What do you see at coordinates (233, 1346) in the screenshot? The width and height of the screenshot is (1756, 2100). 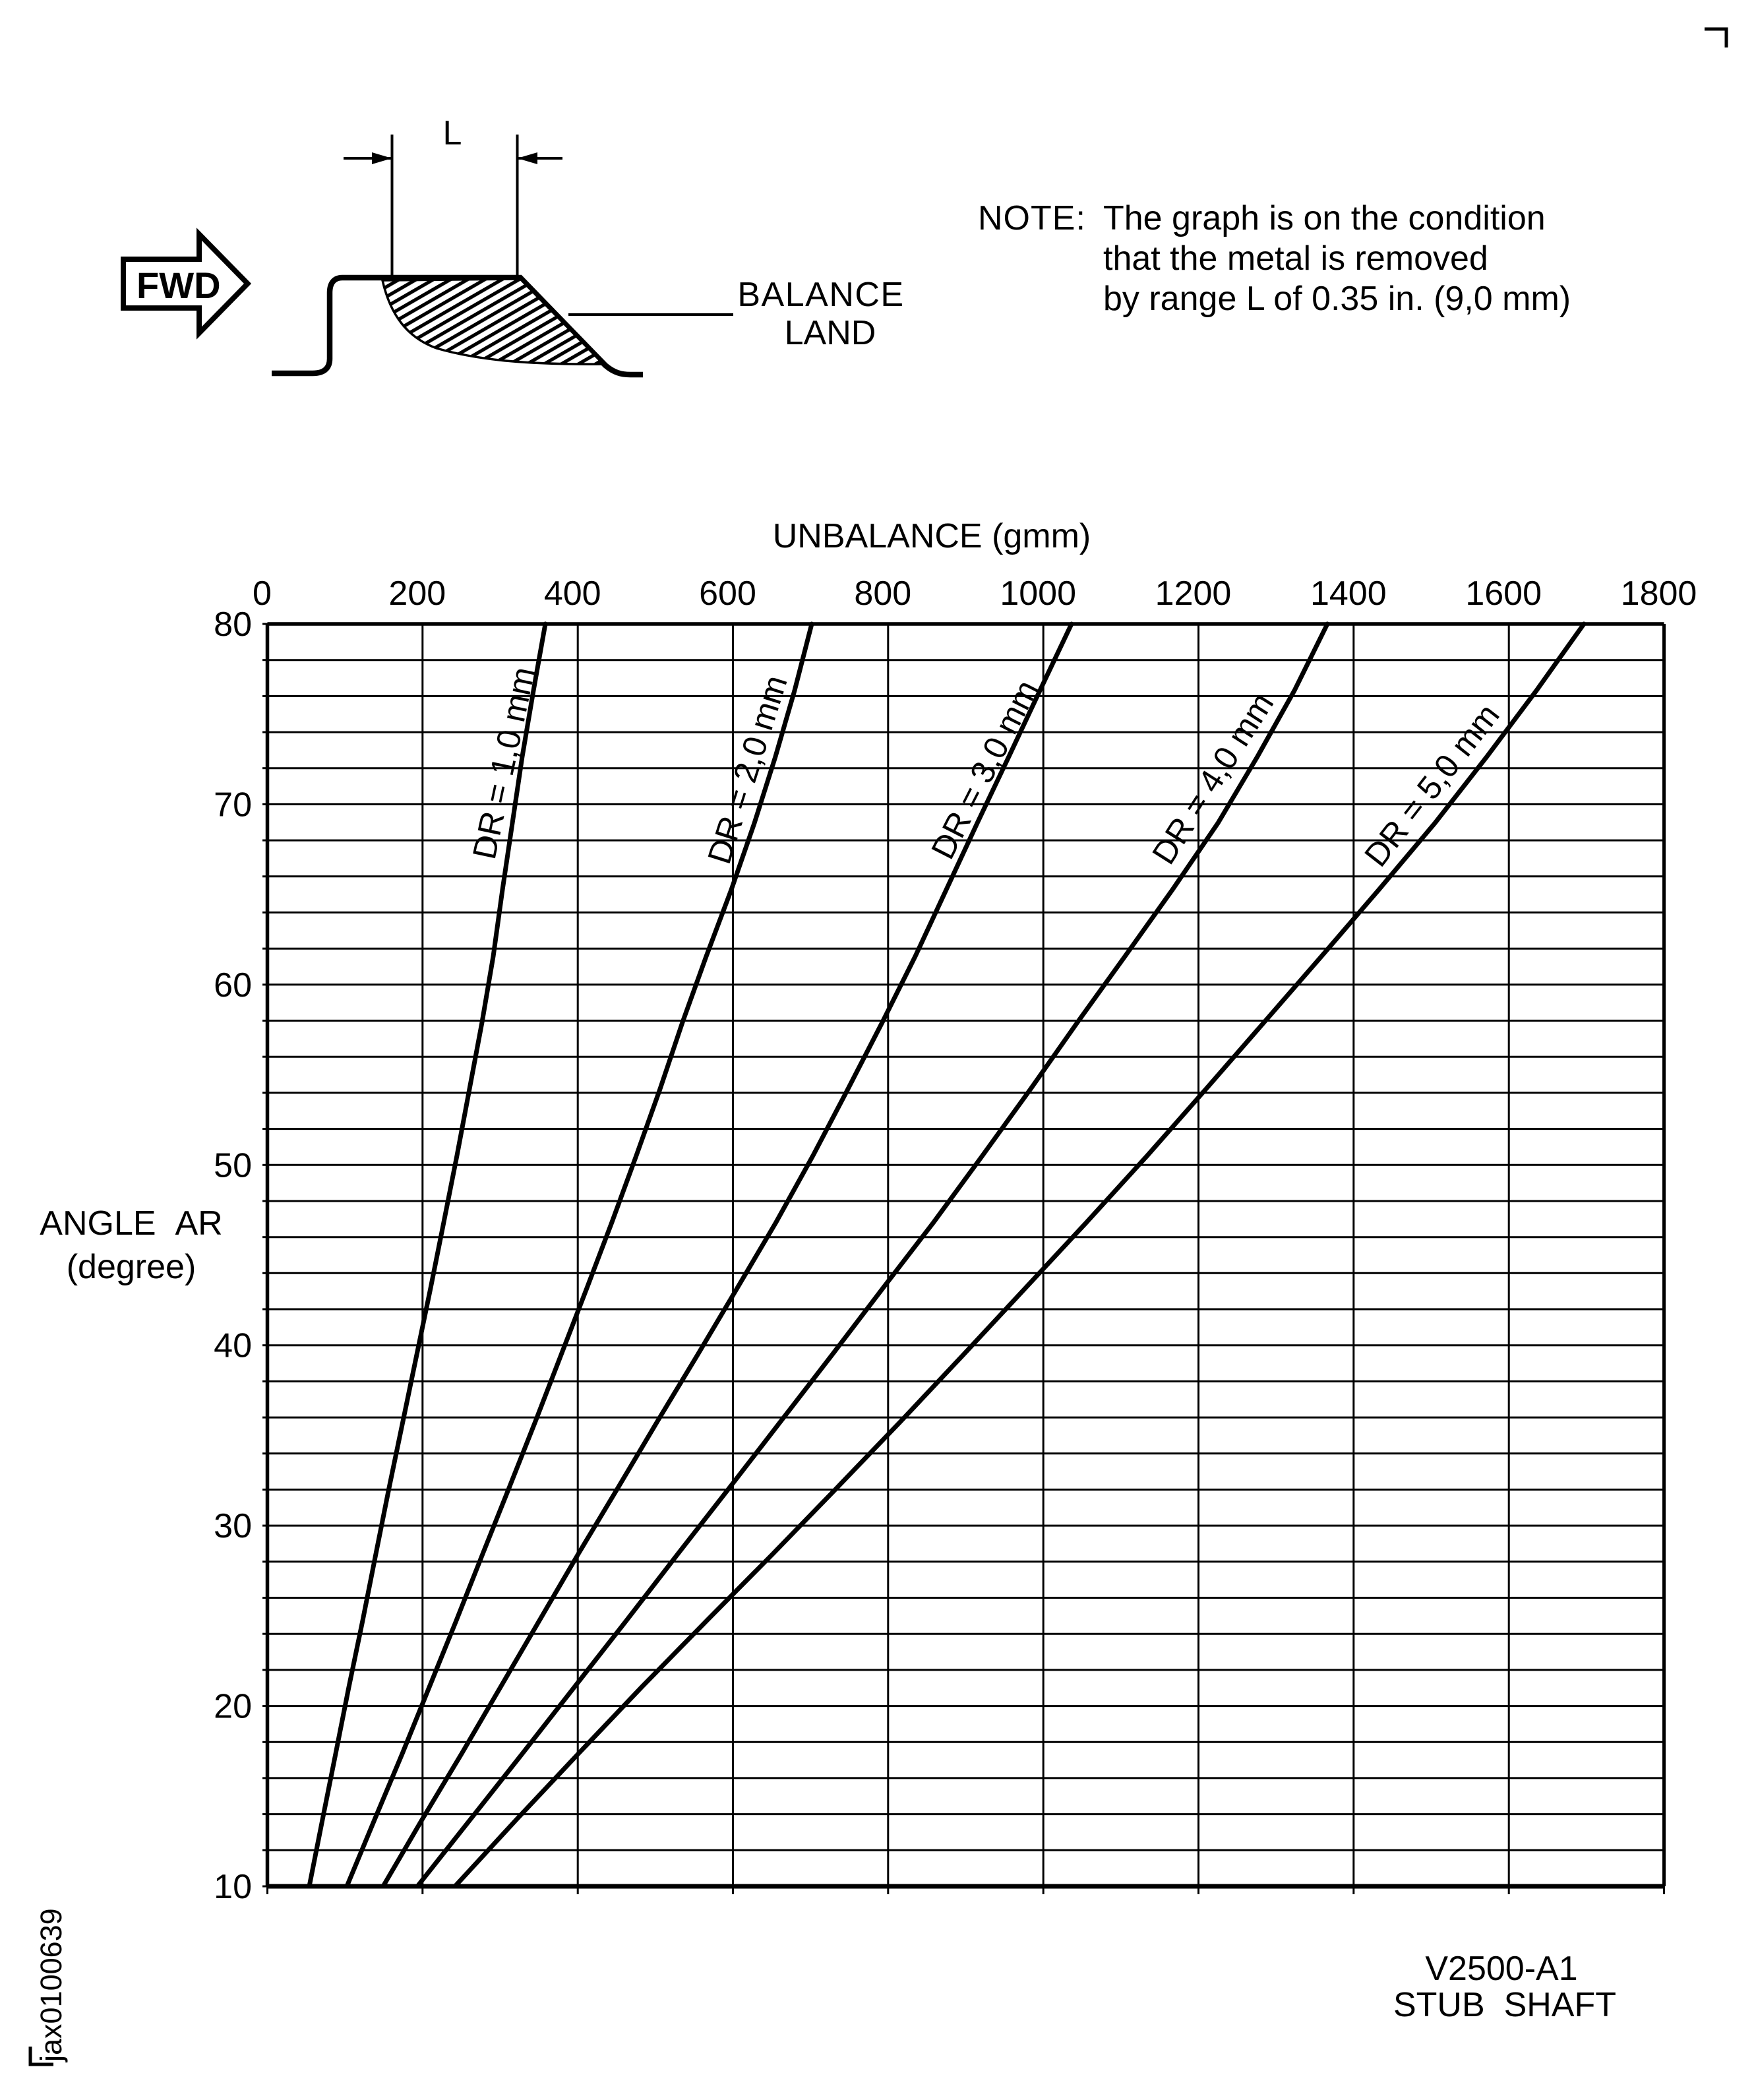 I see `svg-text: 40` at bounding box center [233, 1346].